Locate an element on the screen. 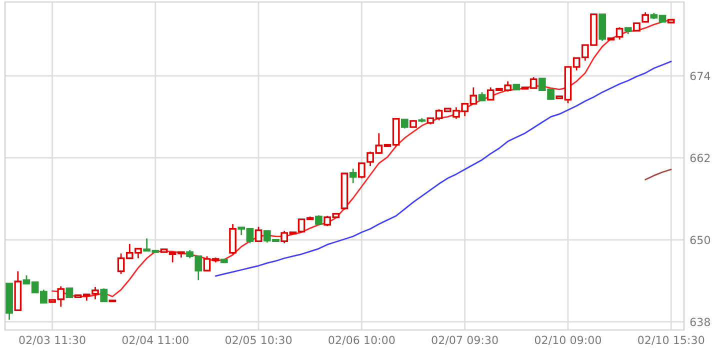 Image resolution: width=720 pixels, height=349 pixels. x-tick-label: 02/10 15:30 is located at coordinates (671, 341).